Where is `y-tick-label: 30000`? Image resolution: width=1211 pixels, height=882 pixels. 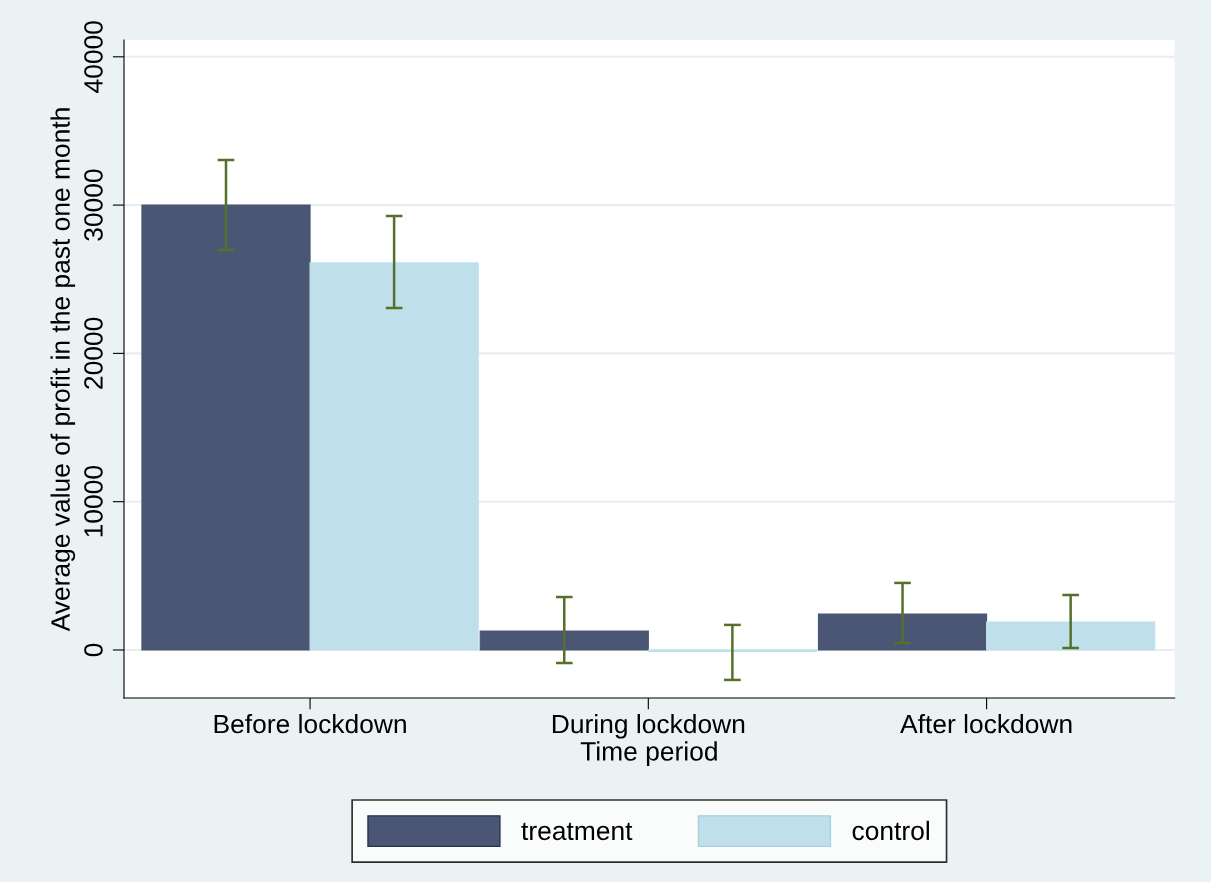 y-tick-label: 30000 is located at coordinates (93, 205).